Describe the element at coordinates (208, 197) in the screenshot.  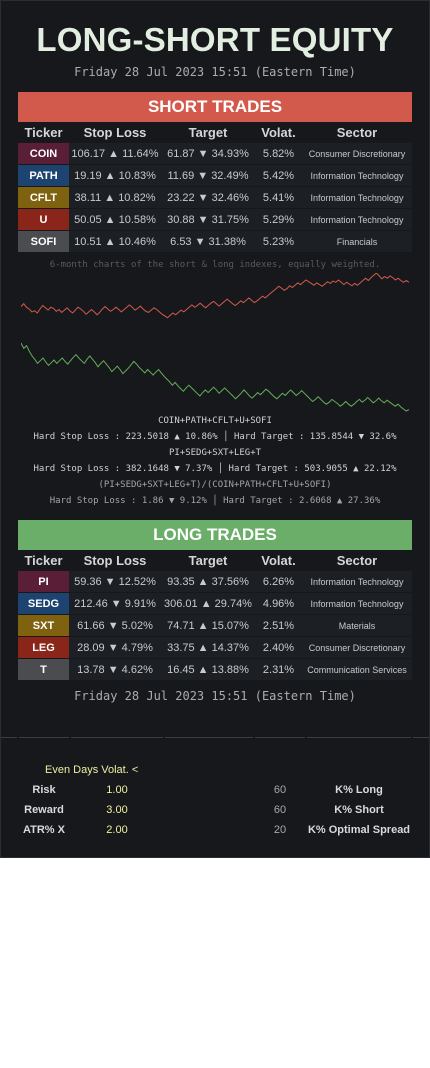
I see `target-cell: 23.22 ▼ 32.46%` at that location.